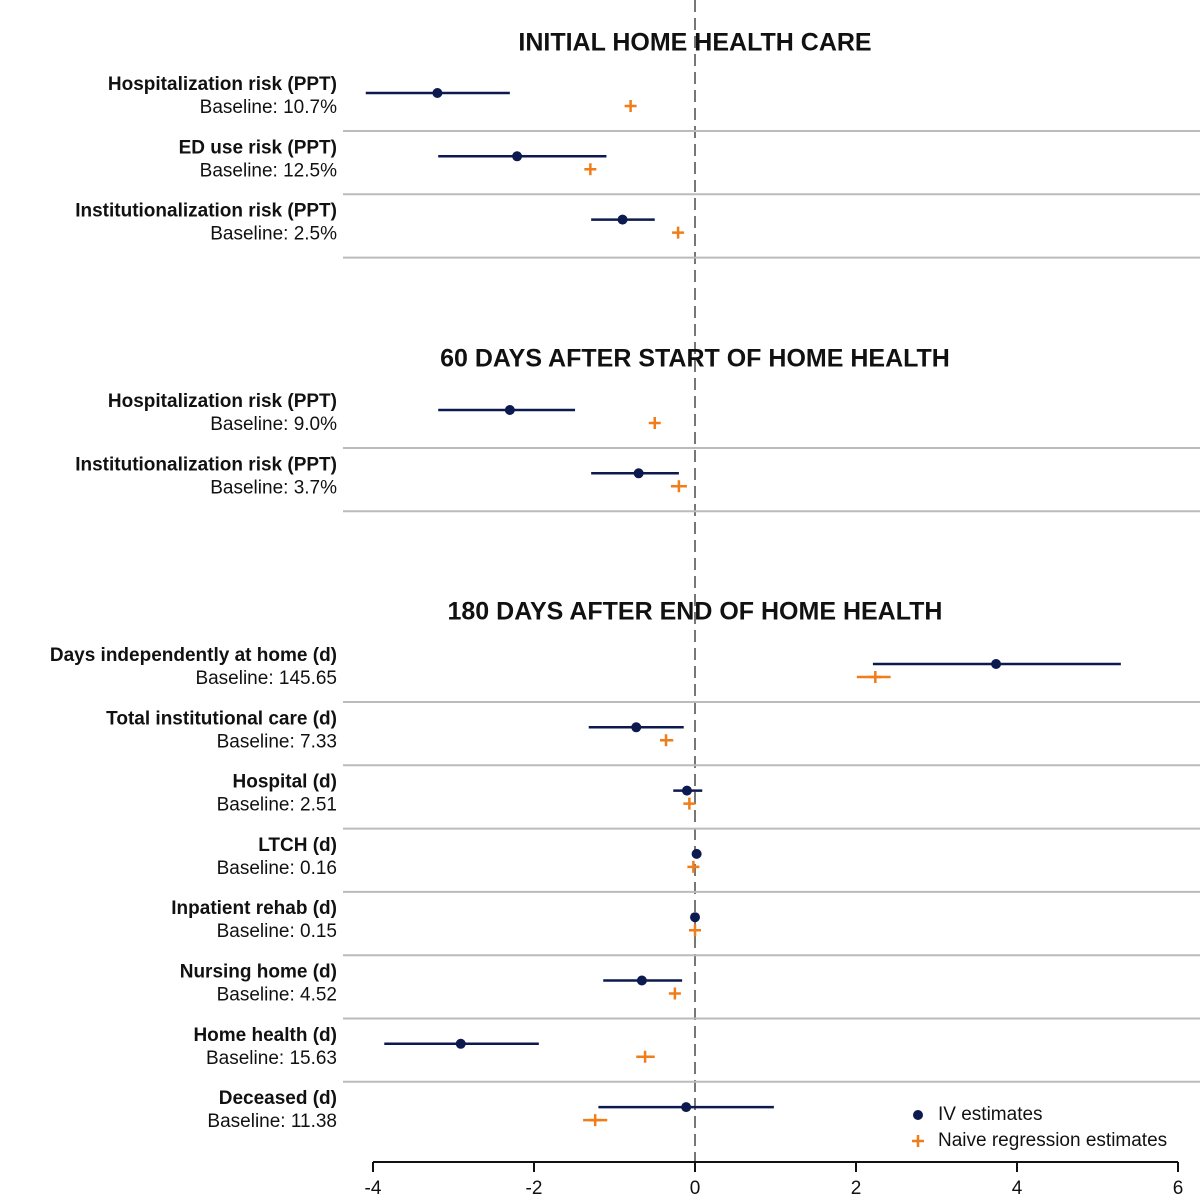 The height and width of the screenshot is (1200, 1200). I want to click on row-label: Nursing home (d), so click(258, 972).